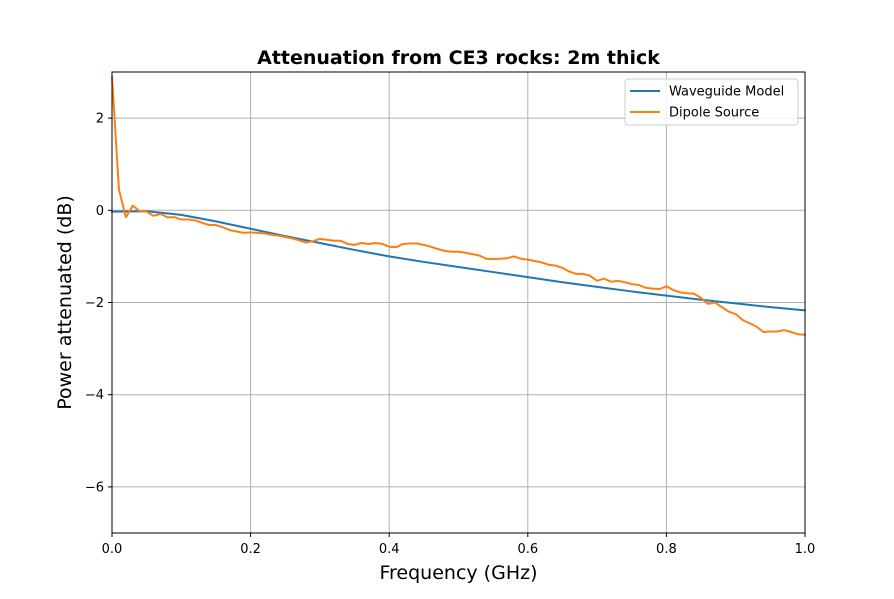 This screenshot has width=894, height=599. What do you see at coordinates (100, 119) in the screenshot?
I see `y-tick-label: 2` at bounding box center [100, 119].